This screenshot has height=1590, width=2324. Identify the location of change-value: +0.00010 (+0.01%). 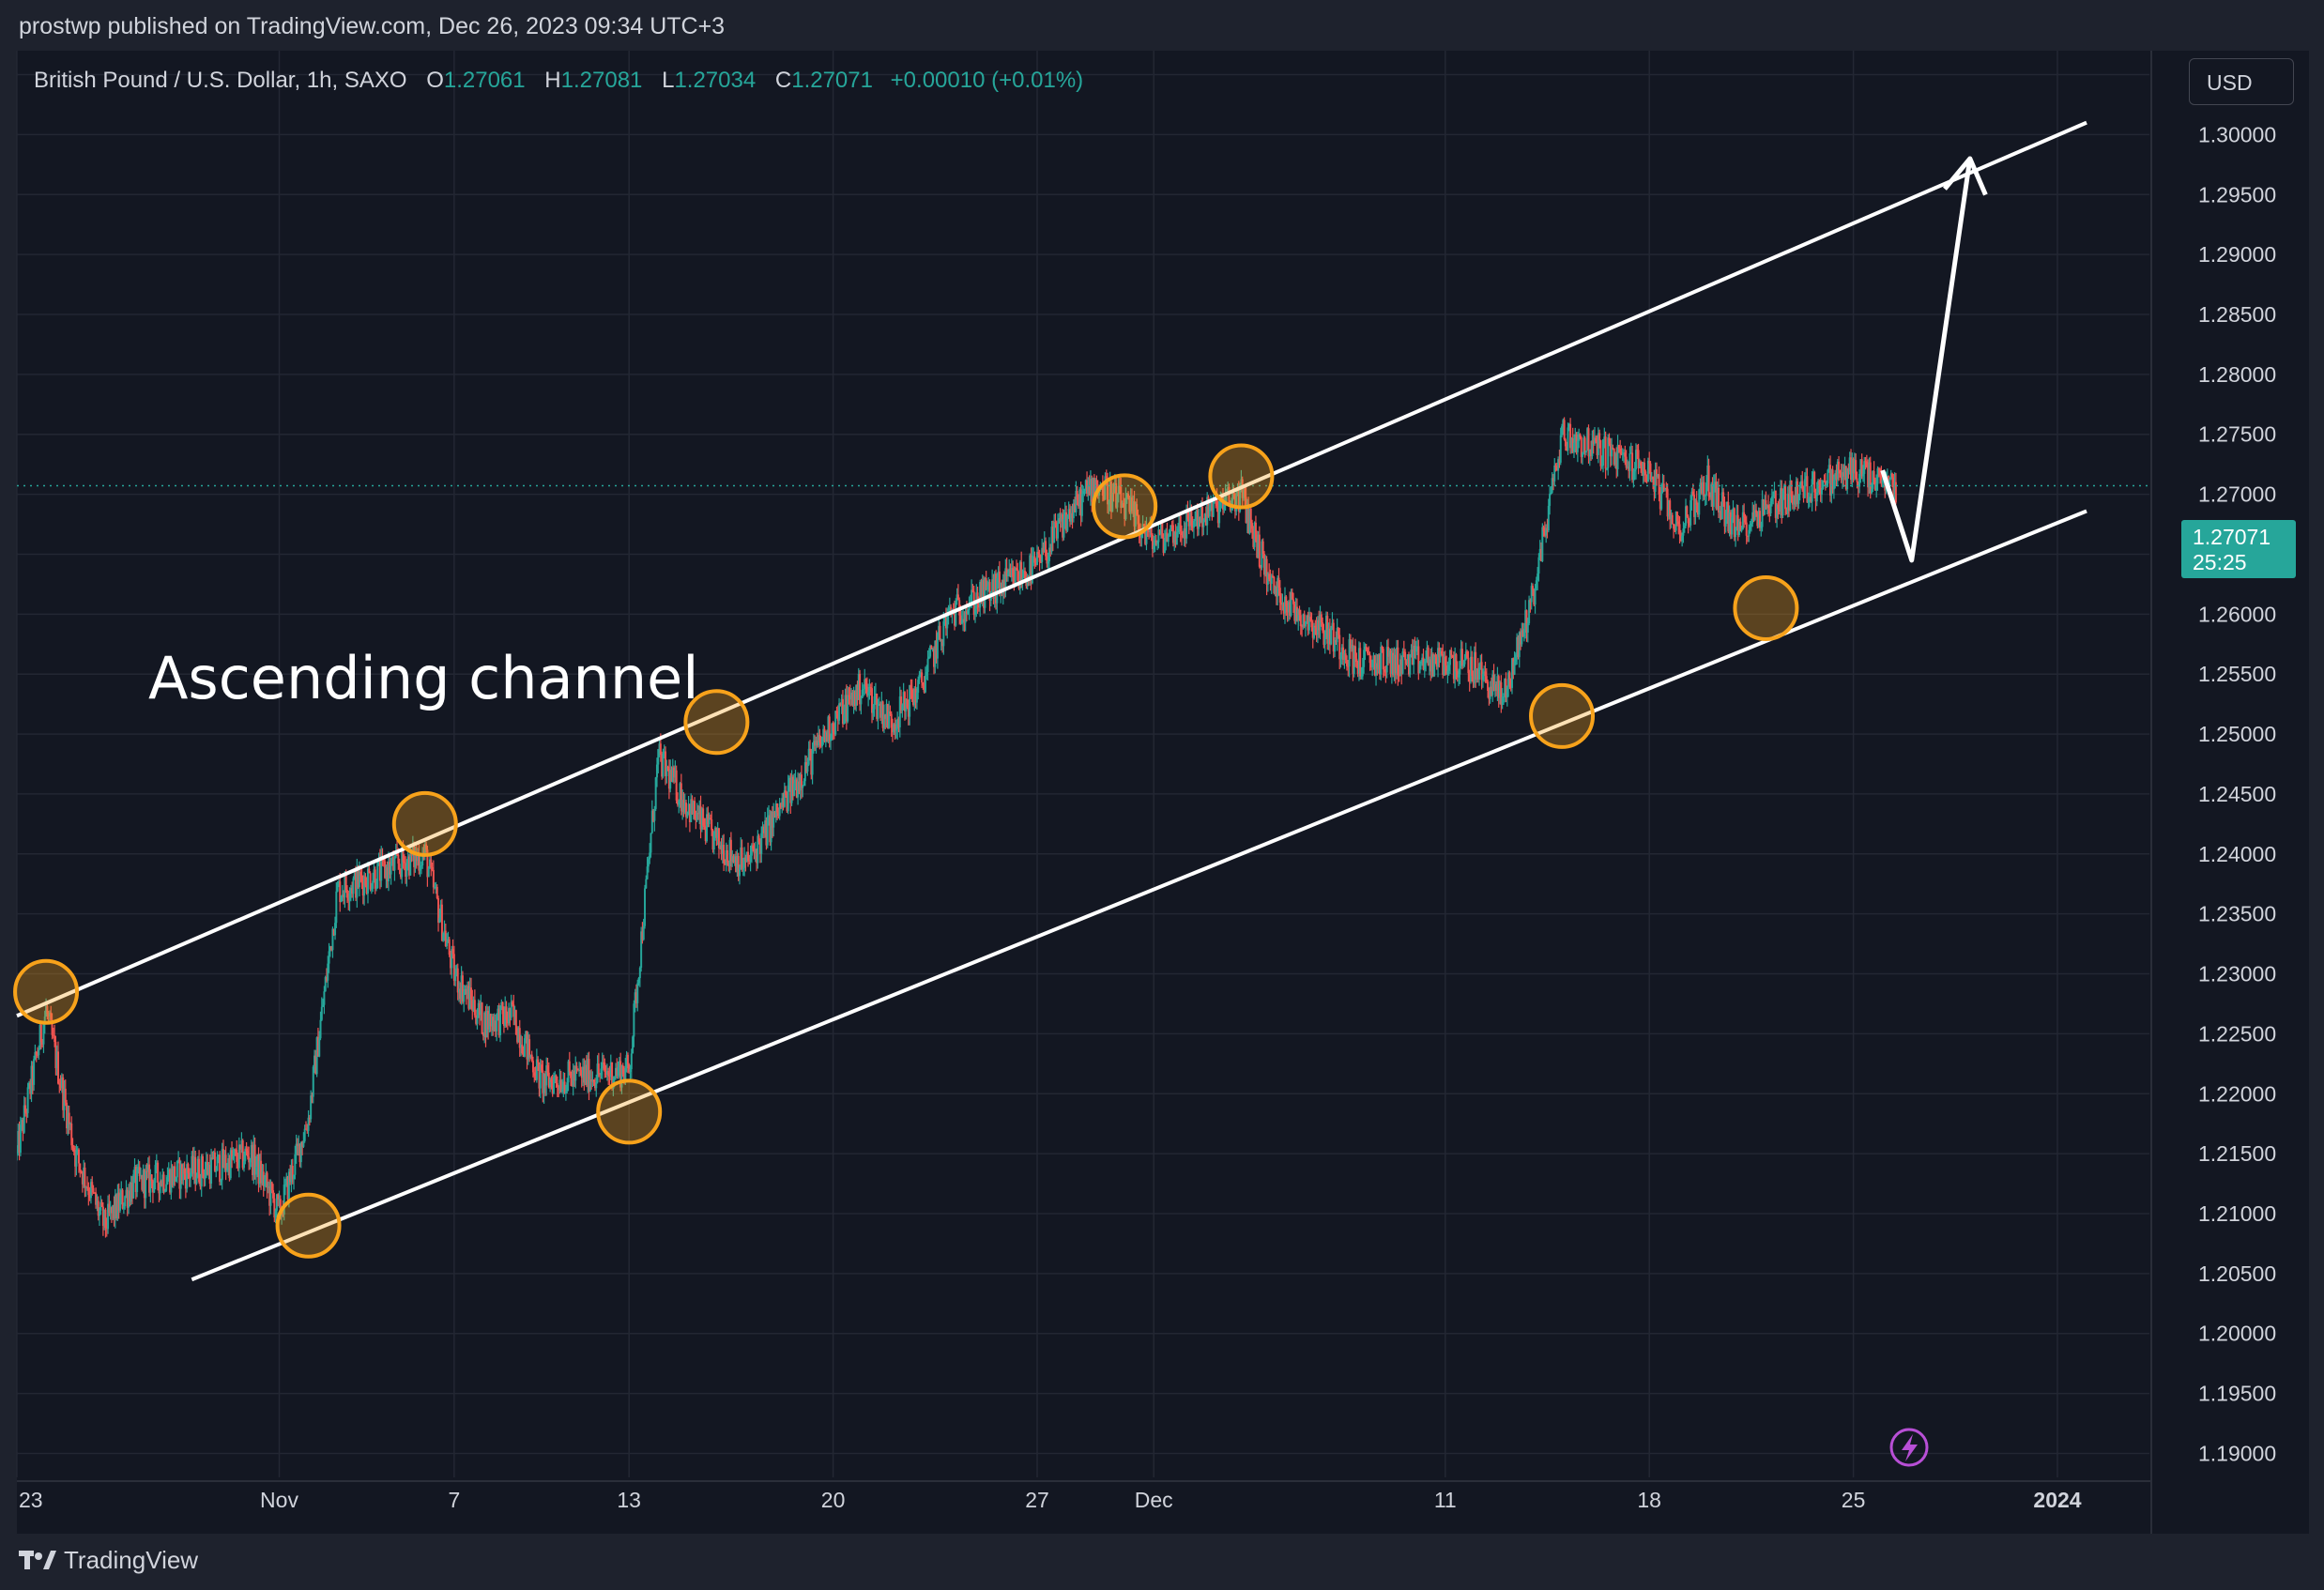
(987, 80).